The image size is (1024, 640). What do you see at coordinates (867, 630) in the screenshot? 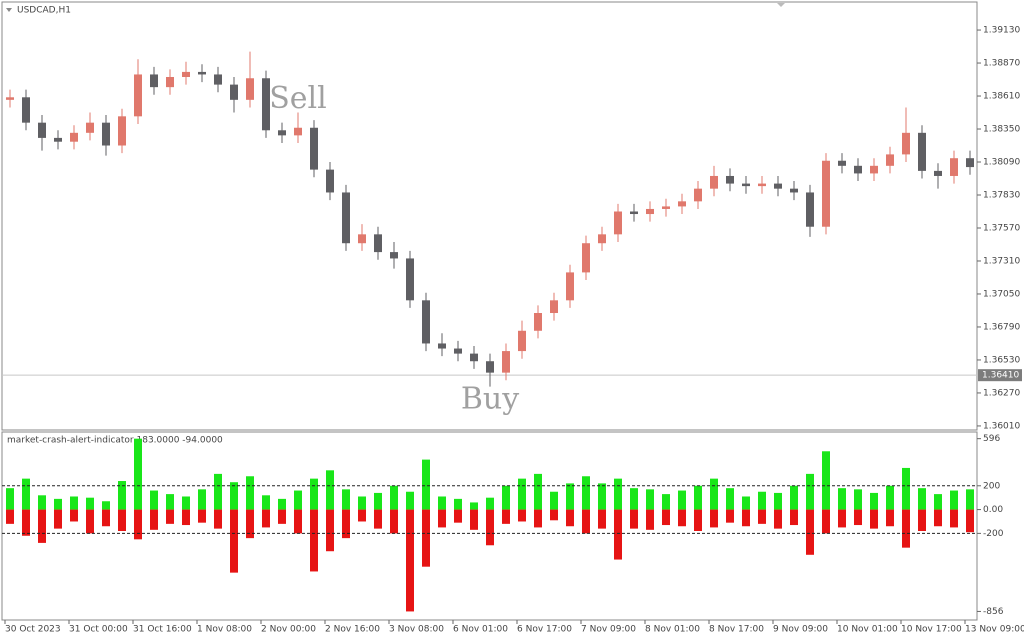
I see `x-tick-label: 10 Nov 01:00` at bounding box center [867, 630].